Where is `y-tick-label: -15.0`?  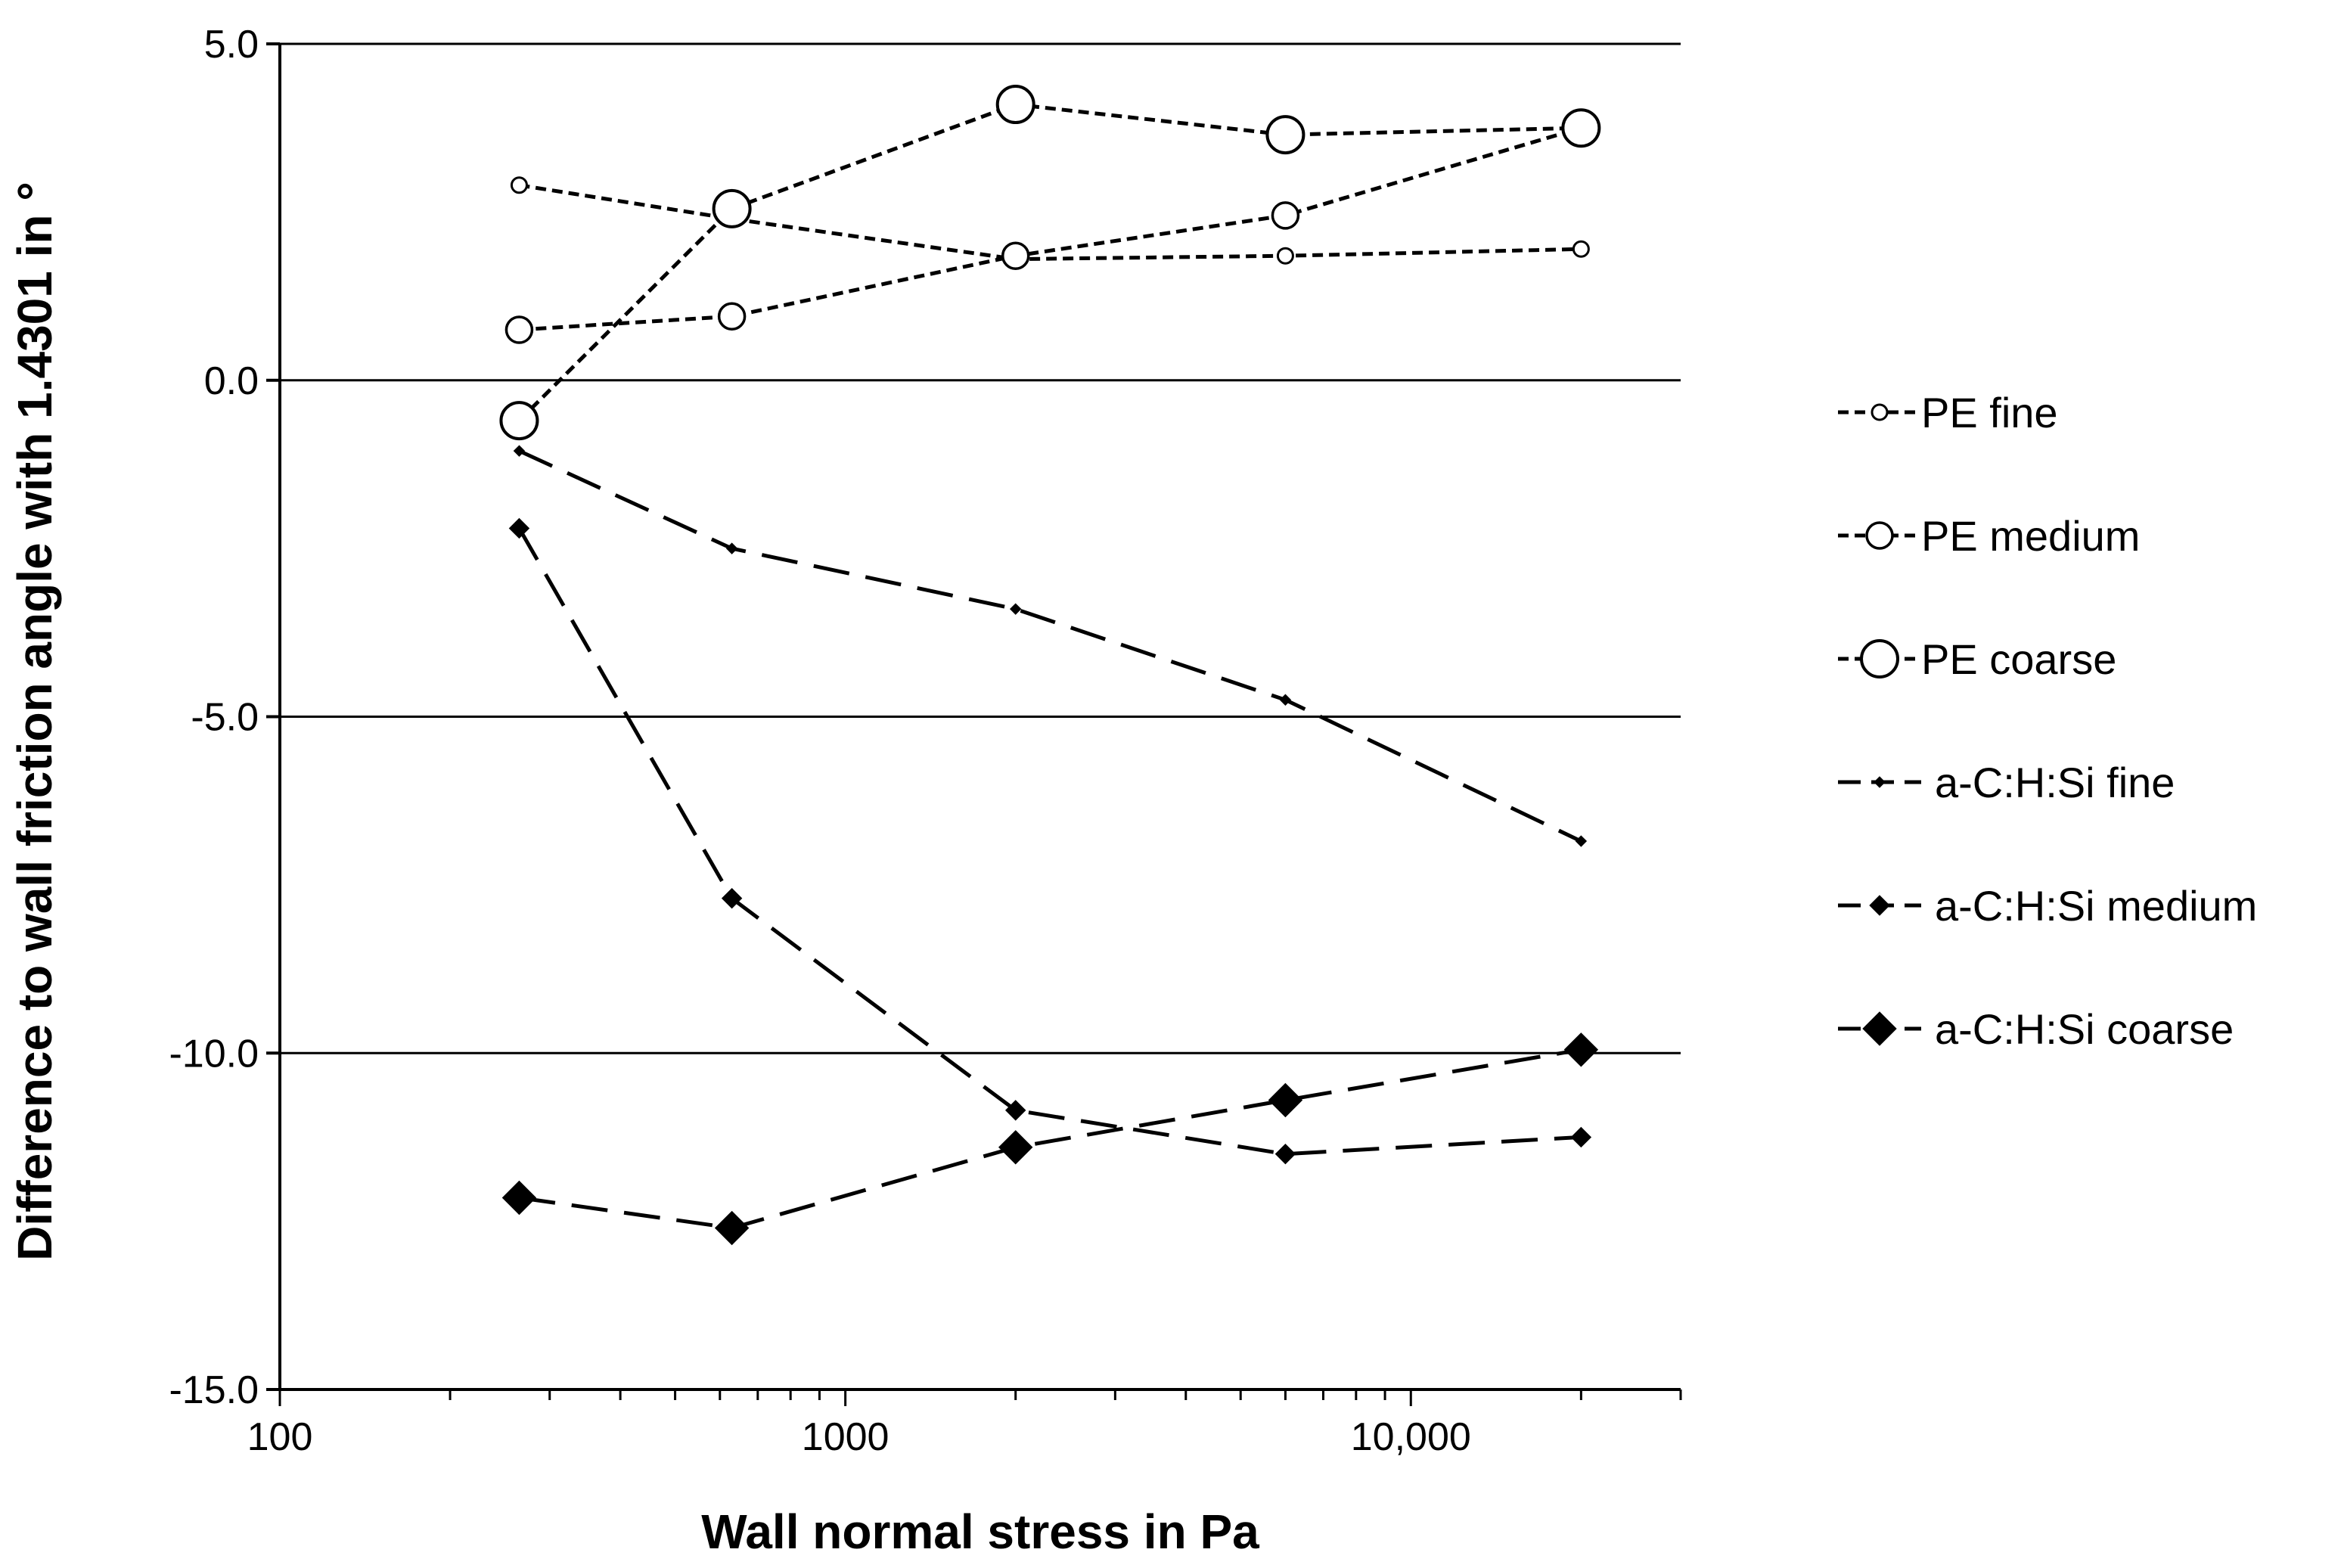
y-tick-label: -15.0 is located at coordinates (214, 1390).